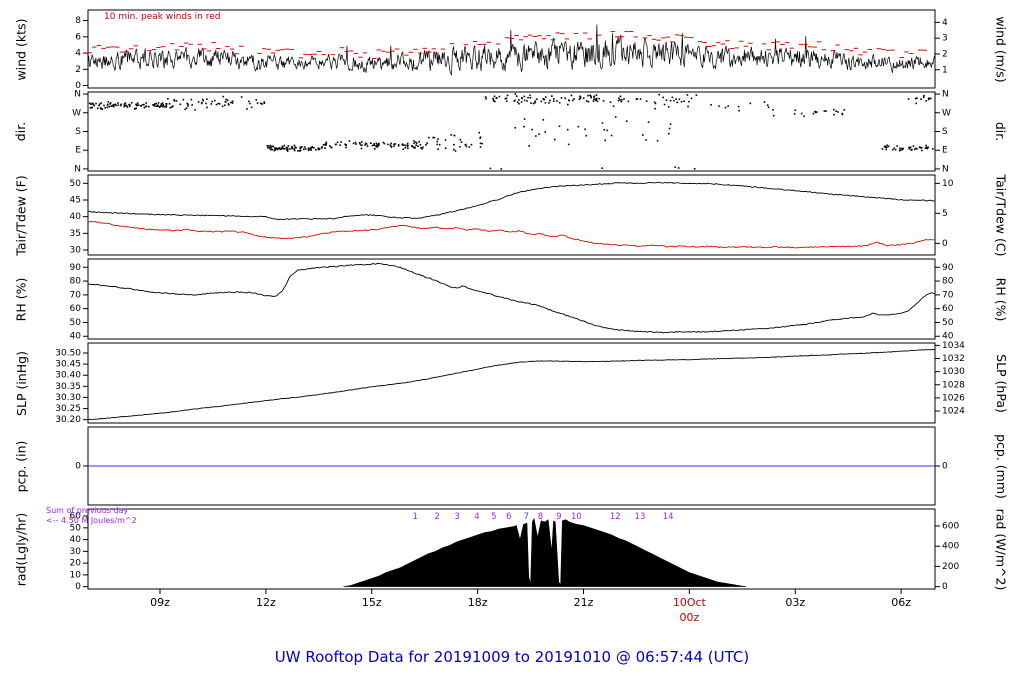 The width and height of the screenshot is (1024, 700). What do you see at coordinates (87, 510) in the screenshot?
I see `radiation-sum-line1: Sum of previous day` at bounding box center [87, 510].